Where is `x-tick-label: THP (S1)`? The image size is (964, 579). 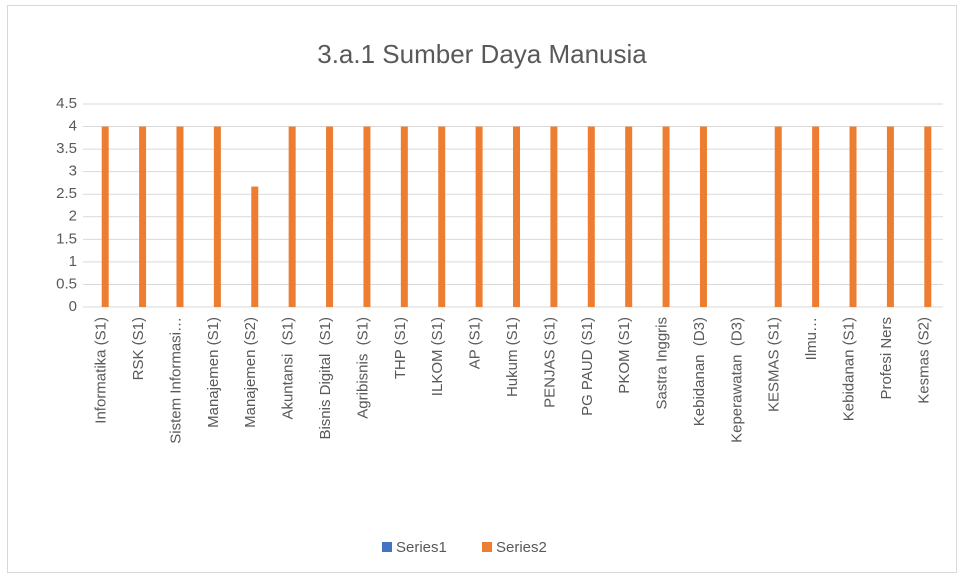
x-tick-label: THP (S1) is located at coordinates (400, 348).